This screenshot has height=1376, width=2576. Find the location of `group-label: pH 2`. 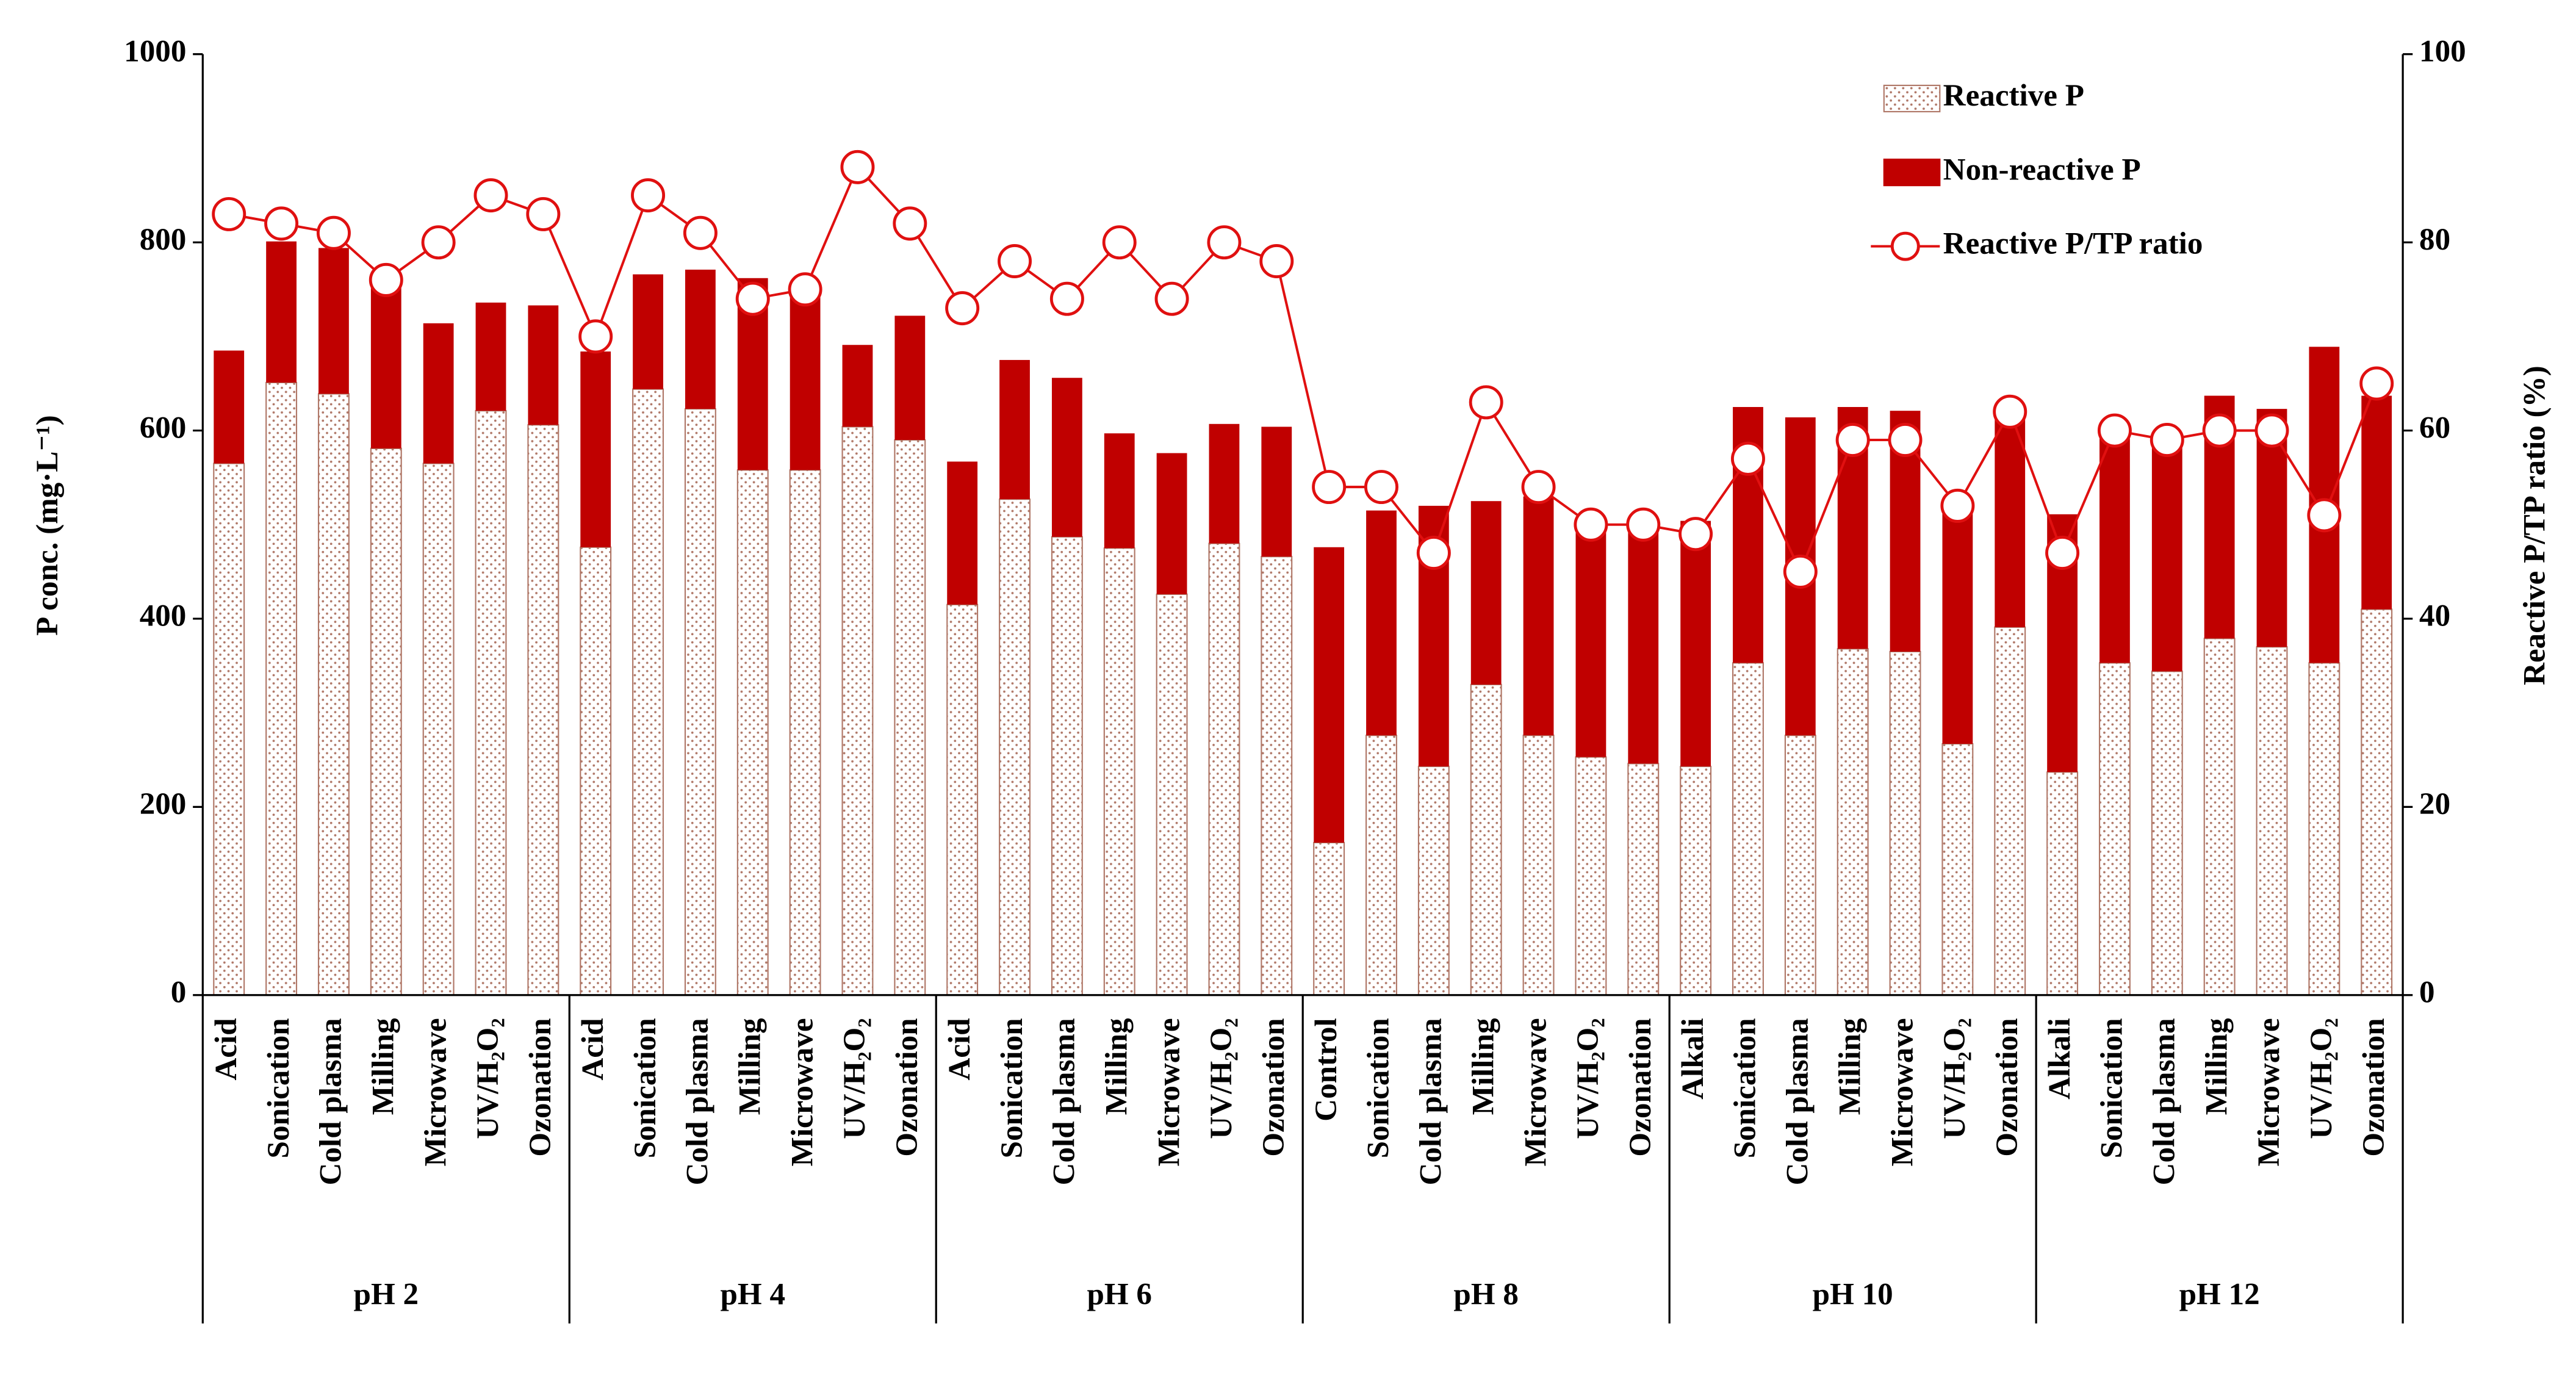

group-label: pH 2 is located at coordinates (386, 1294).